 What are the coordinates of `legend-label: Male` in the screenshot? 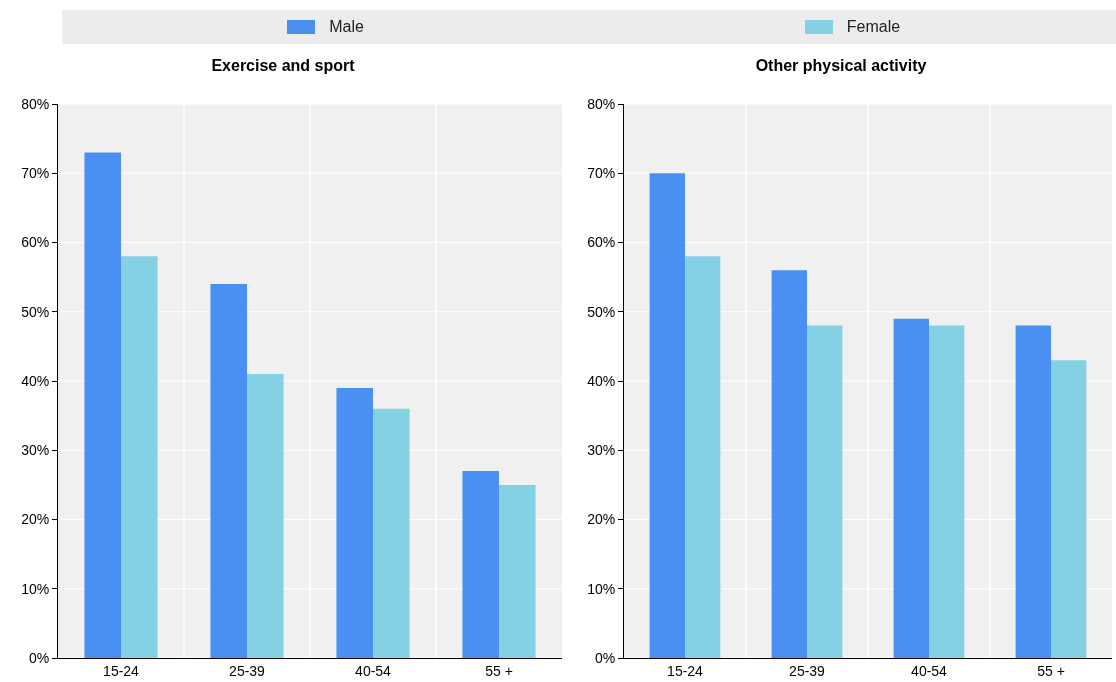 It's located at (346, 27).